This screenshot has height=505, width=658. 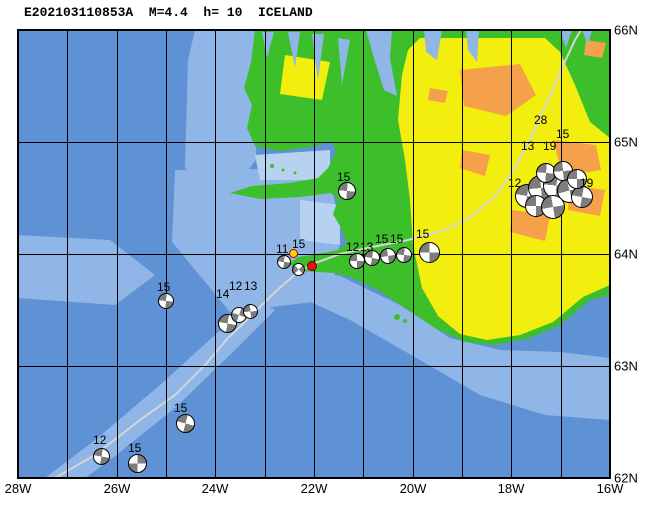 What do you see at coordinates (312, 266) in the screenshot?
I see `epicenter-dot` at bounding box center [312, 266].